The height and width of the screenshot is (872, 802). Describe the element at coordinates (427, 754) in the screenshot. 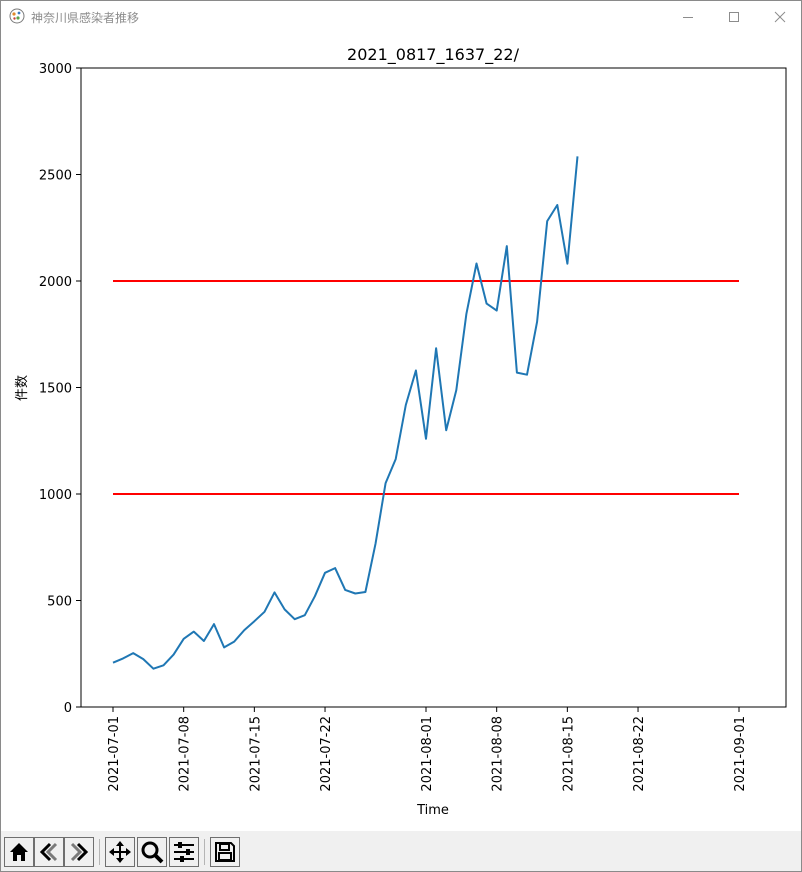

I see `x-tick-label: 2021-08-01` at that location.